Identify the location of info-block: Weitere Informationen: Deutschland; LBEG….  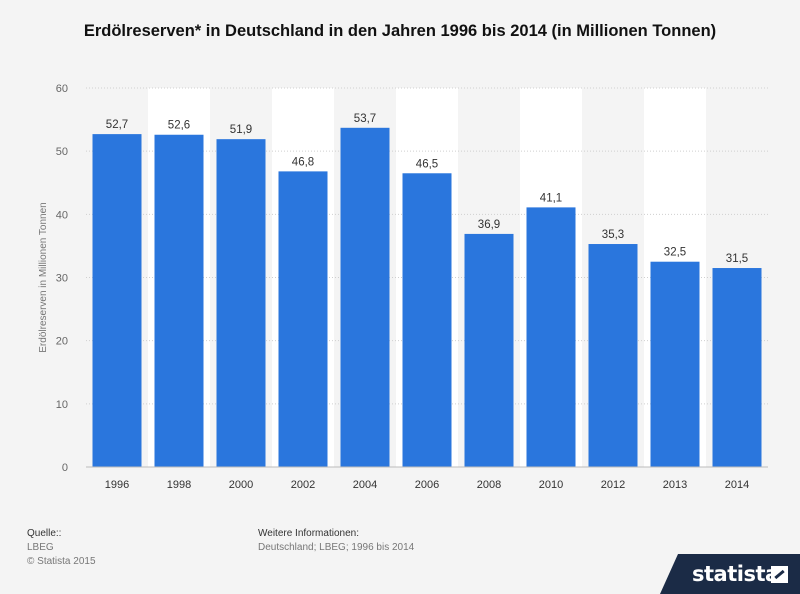
(336, 541).